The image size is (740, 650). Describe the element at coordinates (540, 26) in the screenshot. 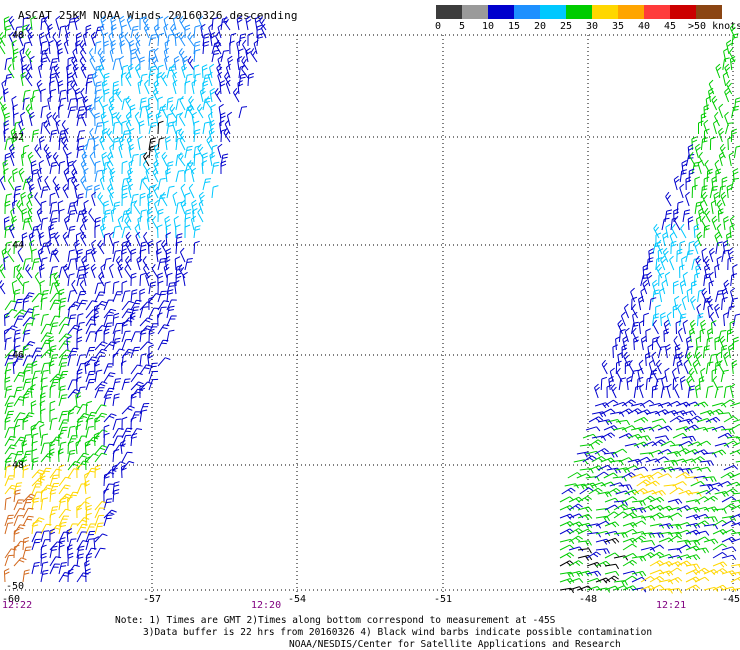

I see `colorbar-label: 20` at that location.